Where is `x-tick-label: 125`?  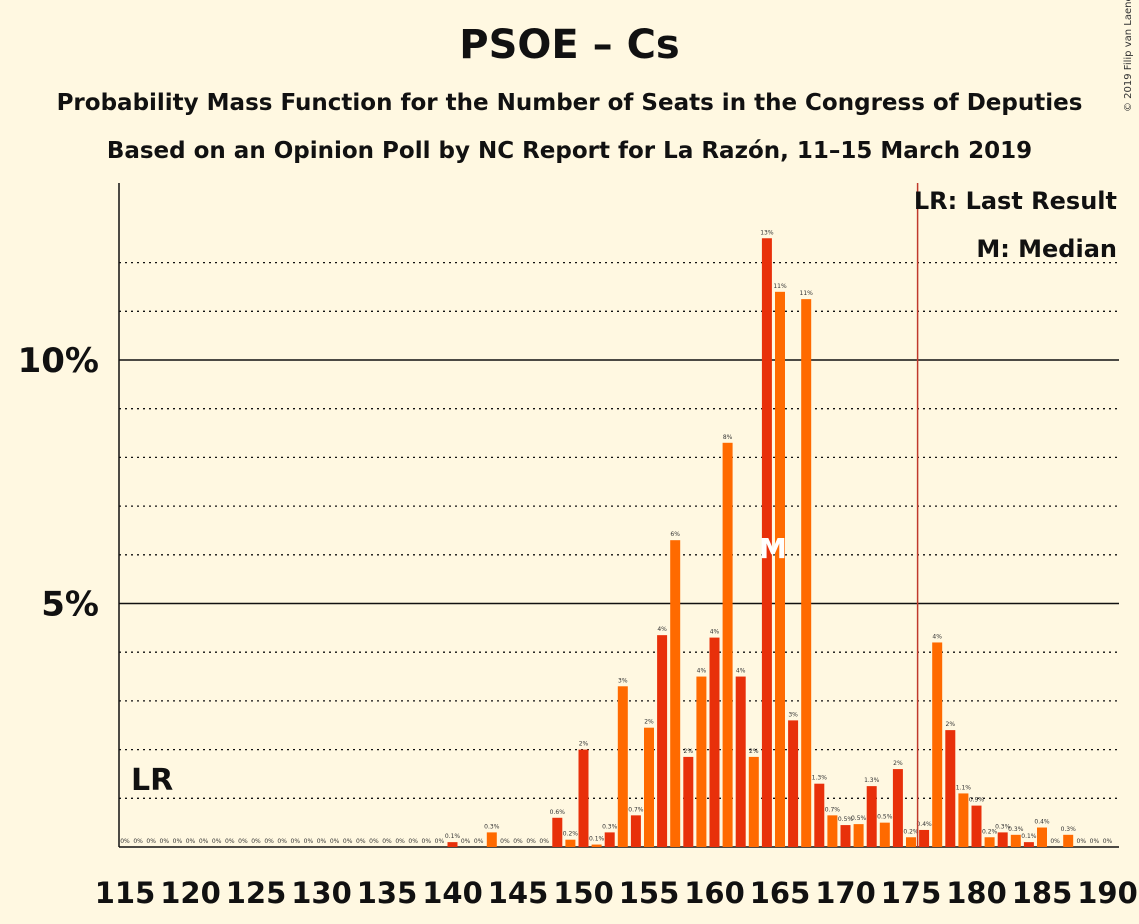
x-tick-label: 125 is located at coordinates (256, 893).